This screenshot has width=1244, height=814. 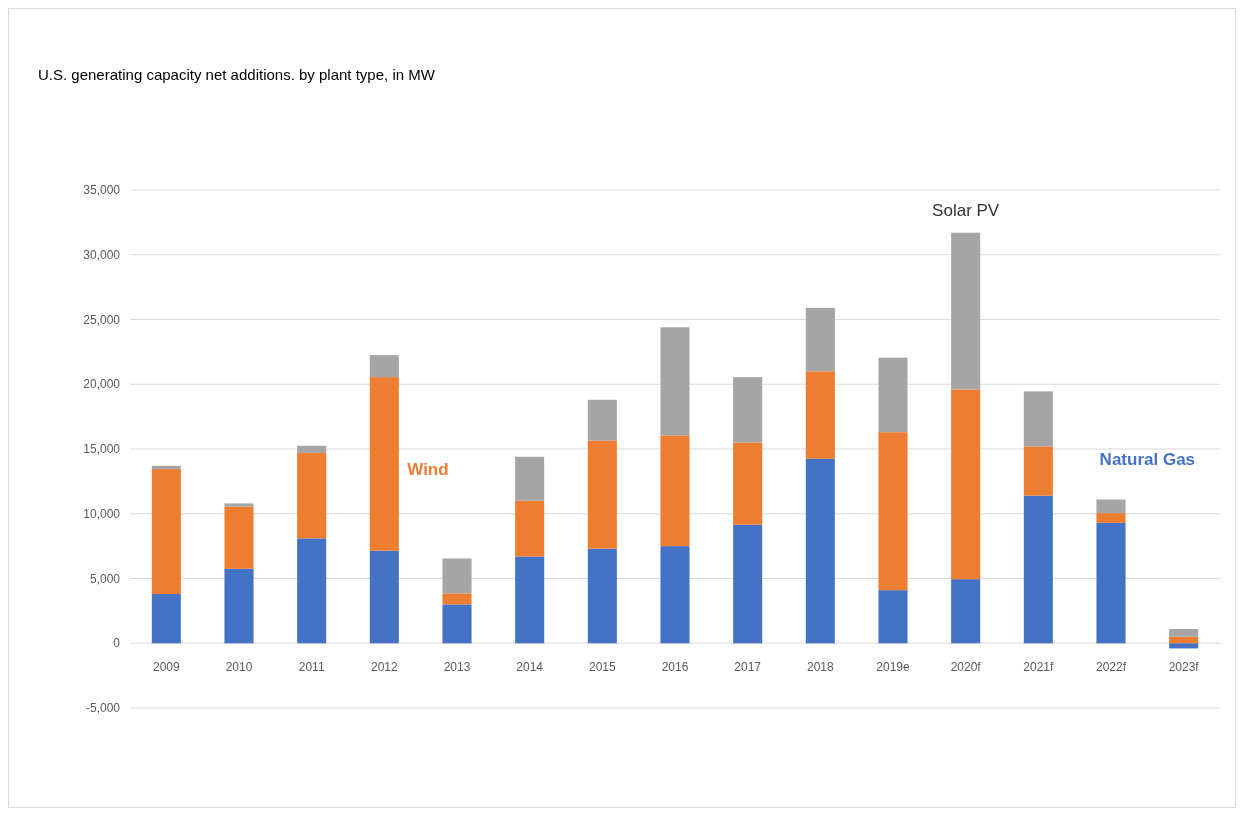 I want to click on x-tick-label: 2019e, so click(x=893, y=667).